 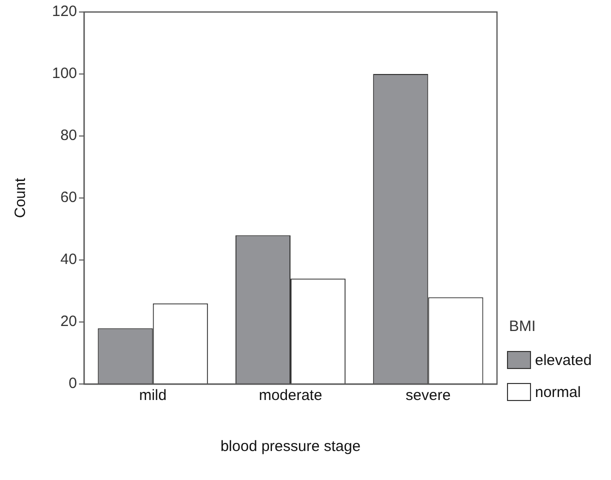 I want to click on y-tick-label: 20, so click(x=69, y=321).